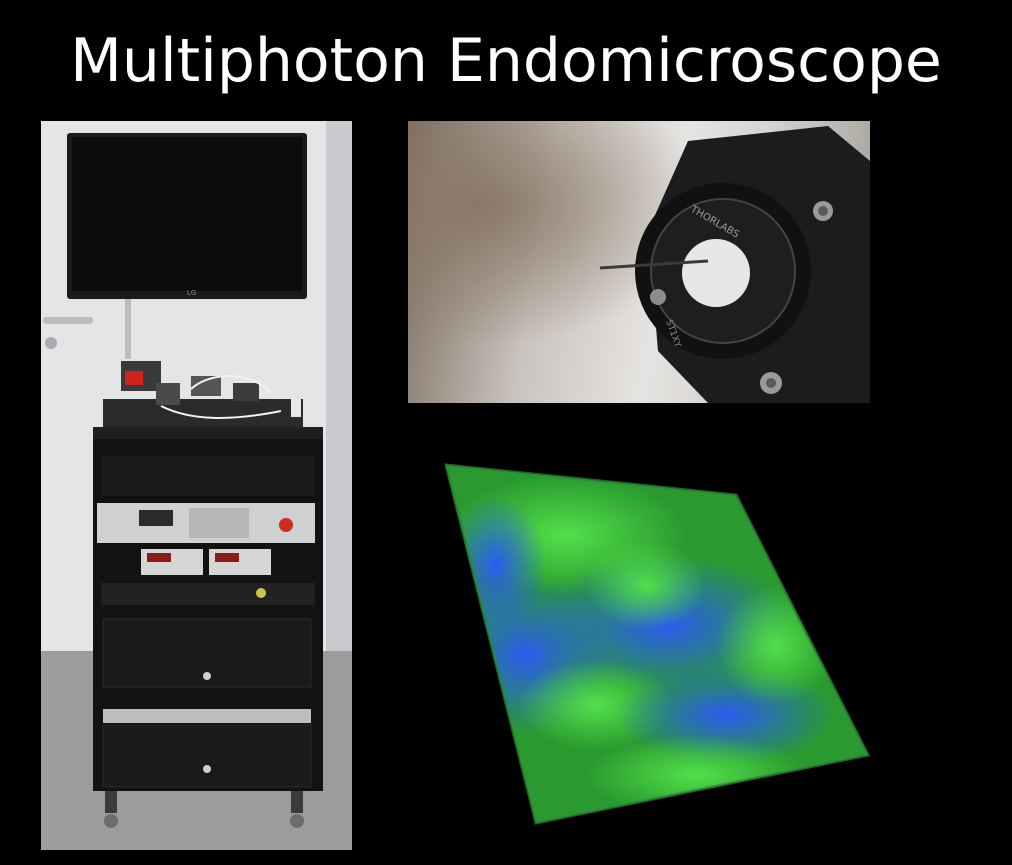 This screenshot has height=865, width=1012. Describe the element at coordinates (639, 262) in the screenshot. I see `fiber-probe-closeup-photo: THORLABS ST1XY` at that location.